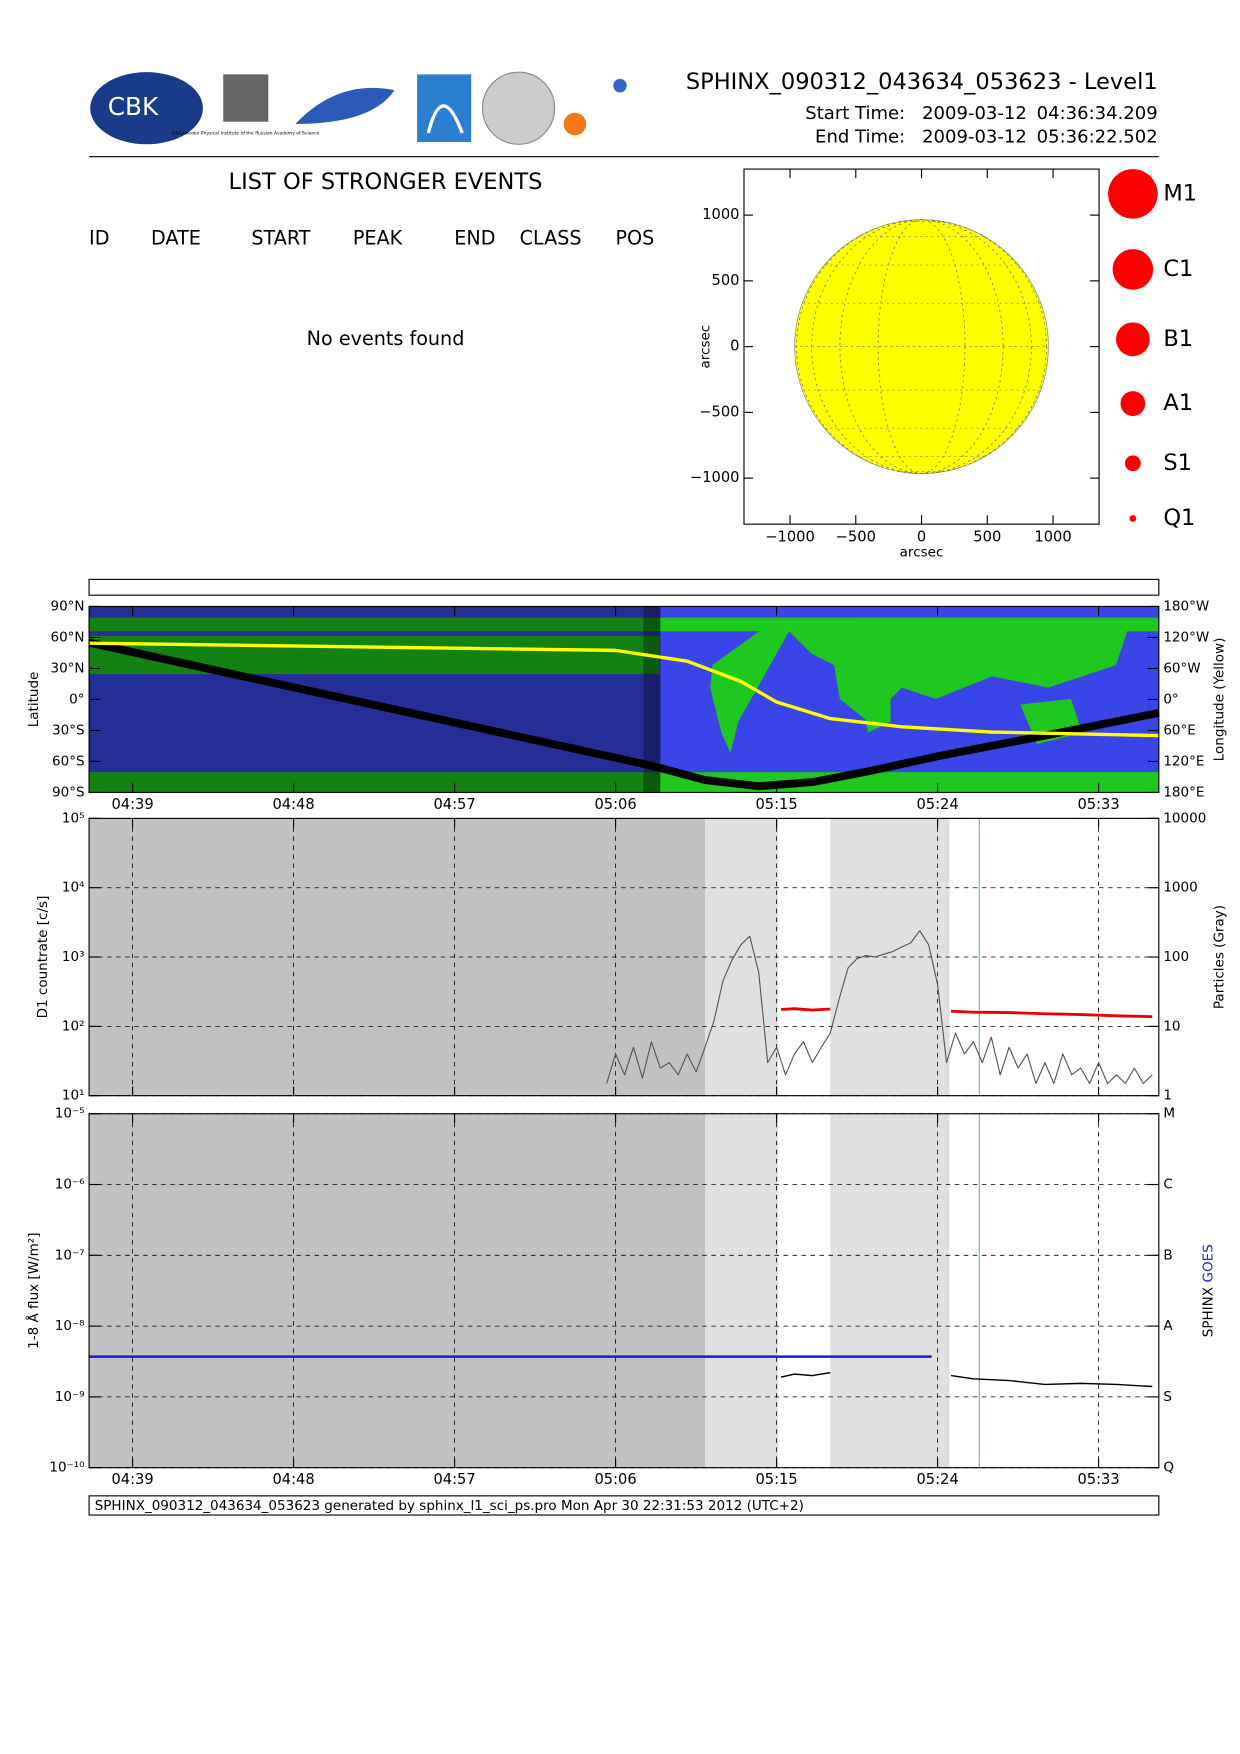 This screenshot has height=1754, width=1240. What do you see at coordinates (445, 119) in the screenshot?
I see `logo-arc-line` at bounding box center [445, 119].